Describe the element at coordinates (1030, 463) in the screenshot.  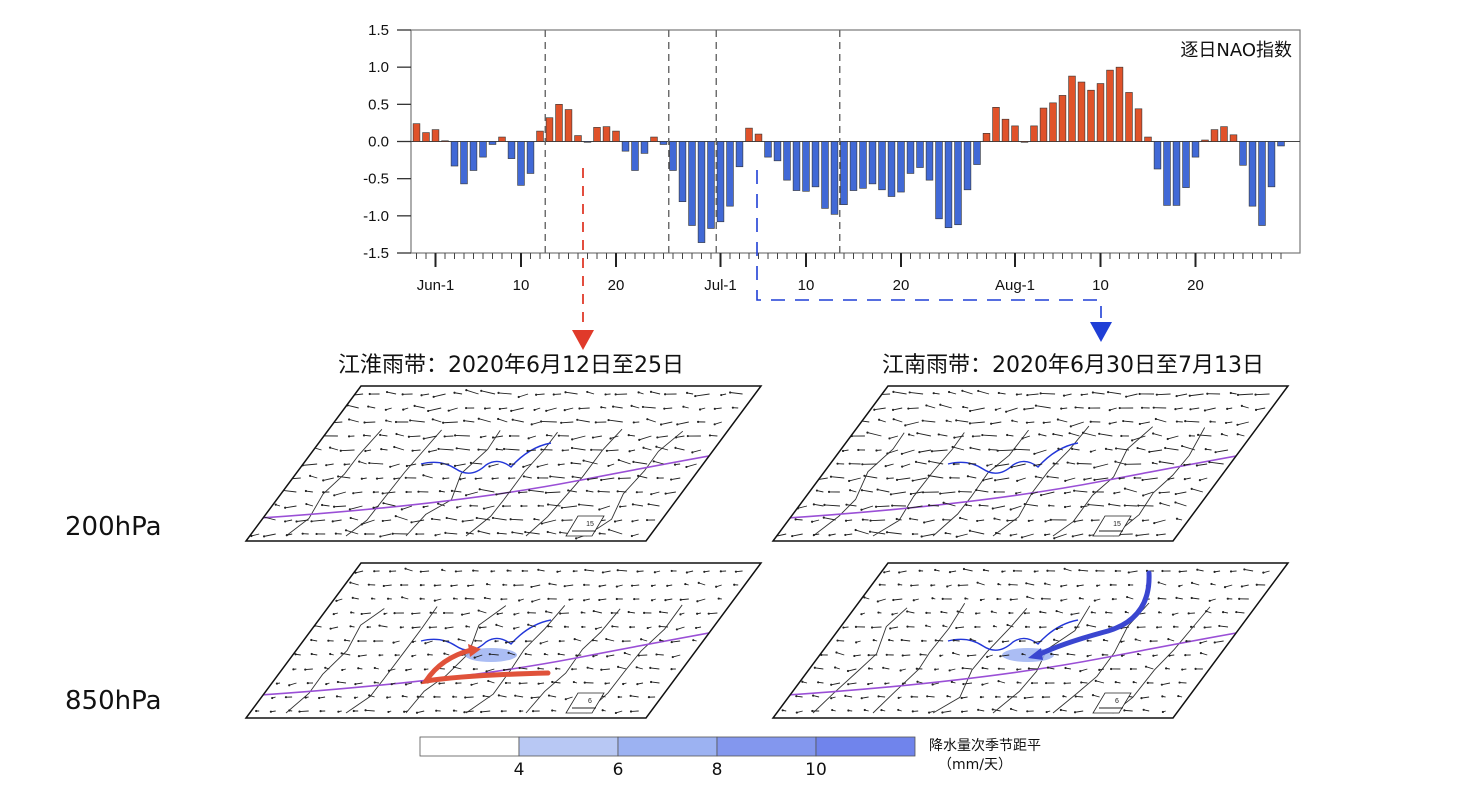
I see `map-200hpa-jiangnan: 15` at that location.